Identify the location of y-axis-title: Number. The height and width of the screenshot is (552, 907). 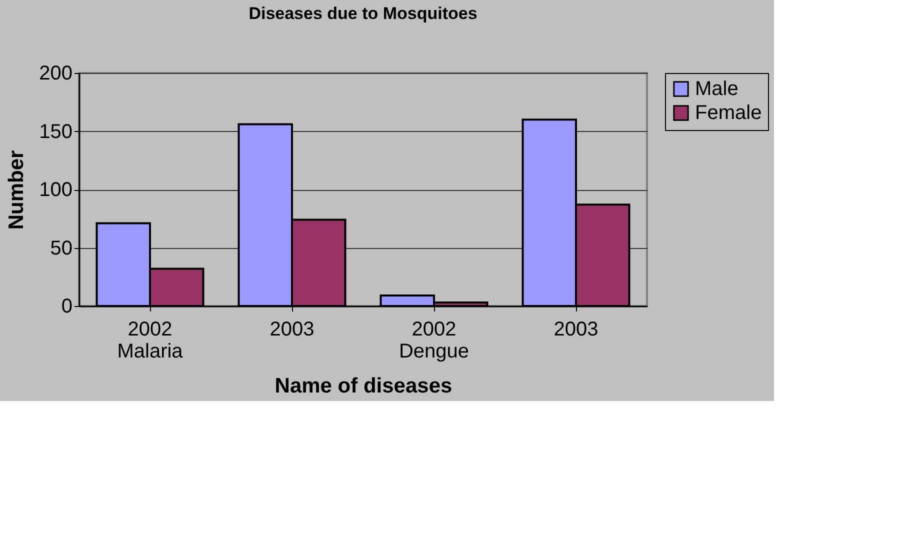
(16, 190).